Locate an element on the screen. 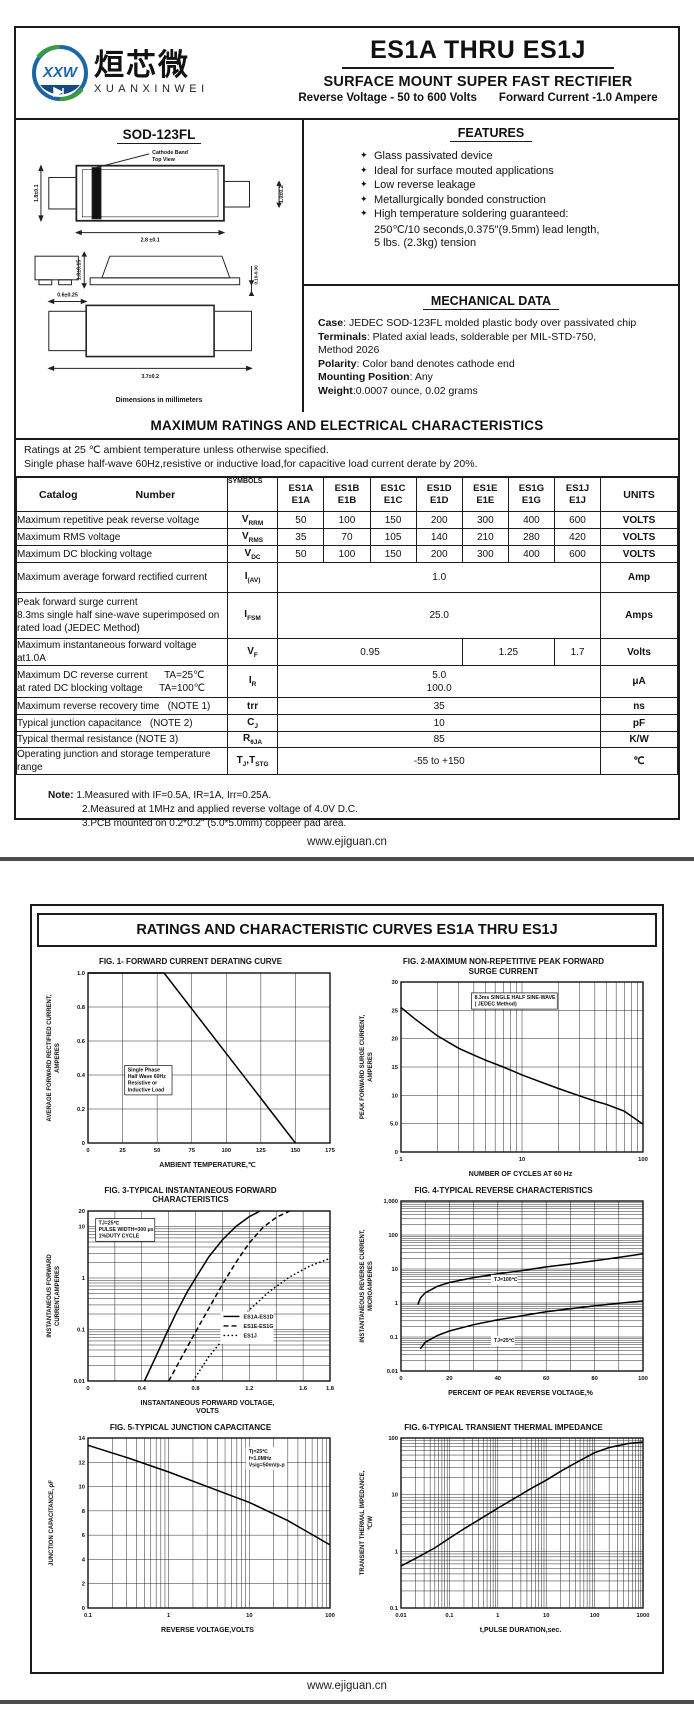 This screenshot has width=694, height=1736. annotation-text: TJ=100℃ is located at coordinates (505, 1279).